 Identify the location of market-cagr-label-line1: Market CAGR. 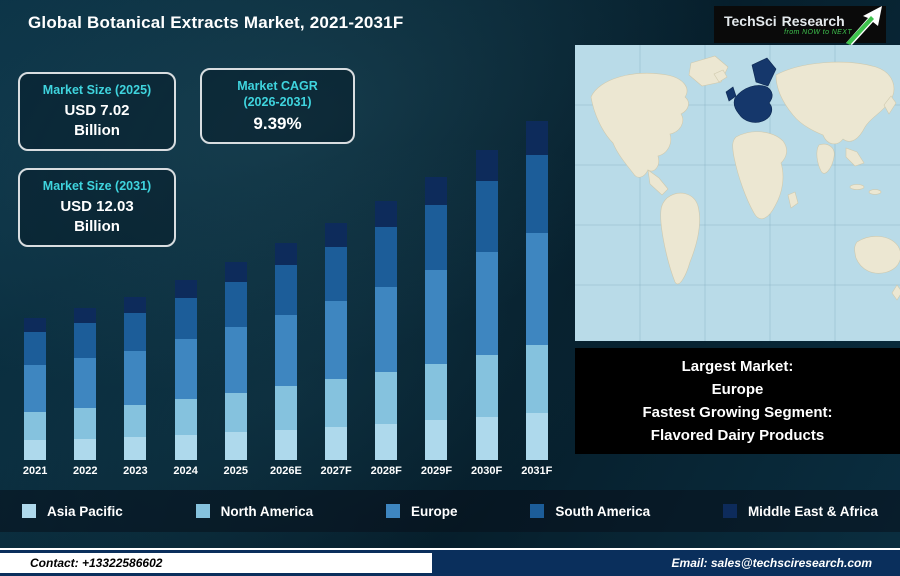
(277, 86).